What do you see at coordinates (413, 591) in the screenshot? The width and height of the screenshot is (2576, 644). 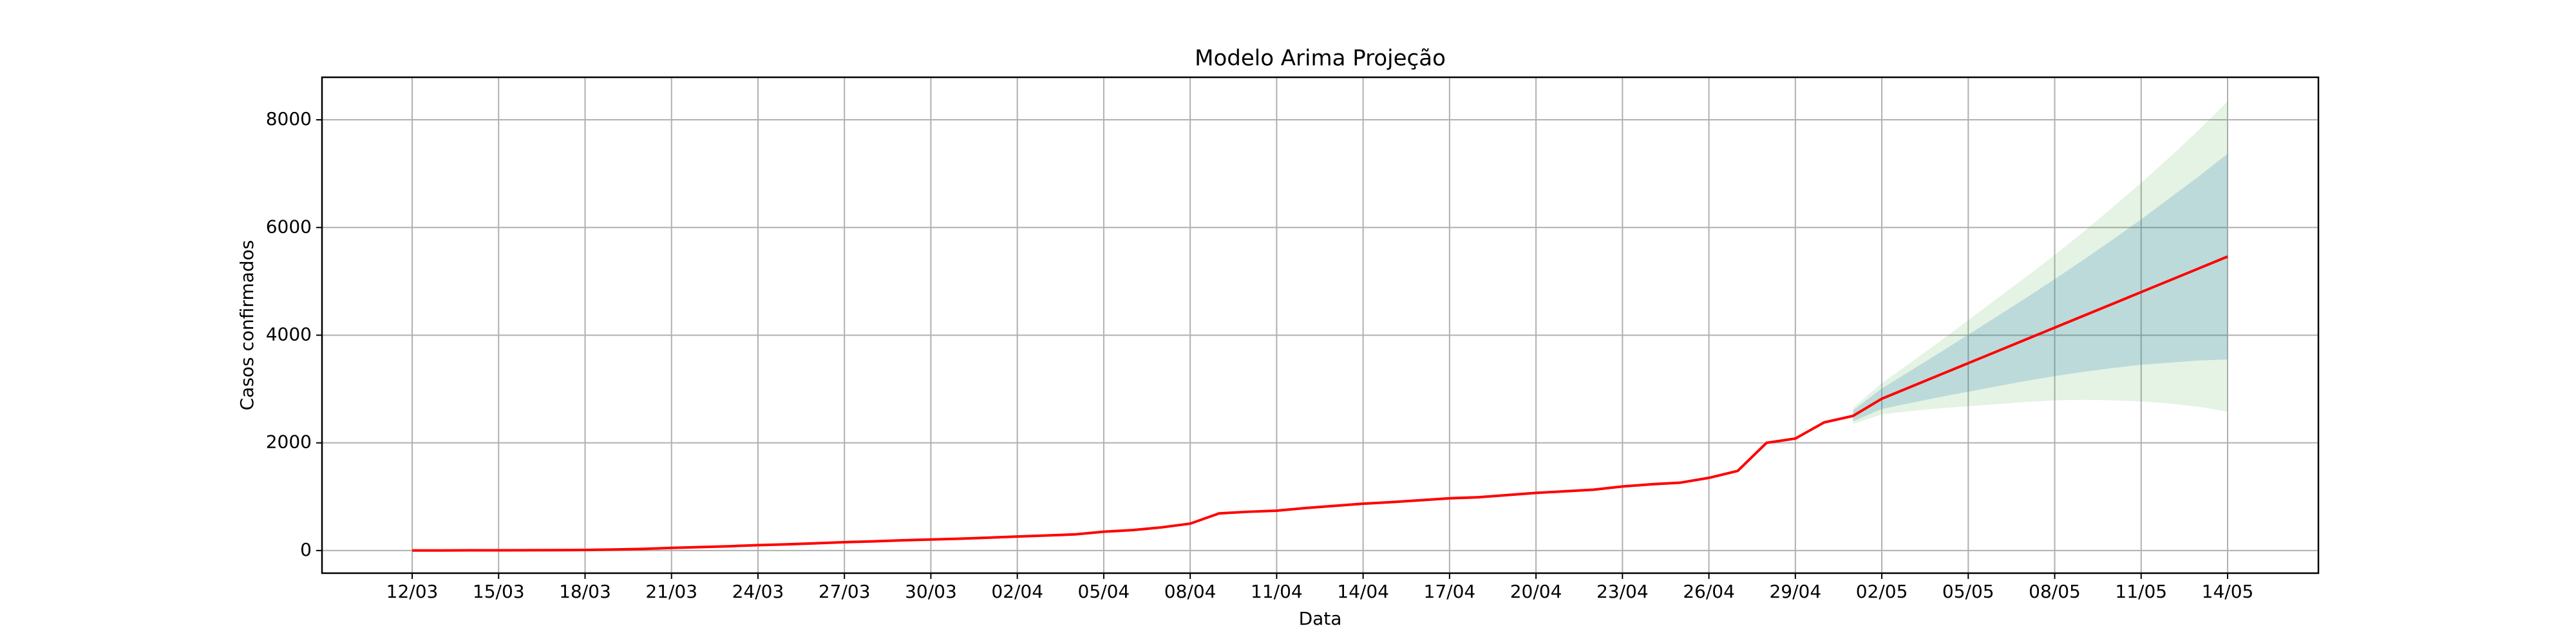 I see `x-tick-label: 12/03` at bounding box center [413, 591].